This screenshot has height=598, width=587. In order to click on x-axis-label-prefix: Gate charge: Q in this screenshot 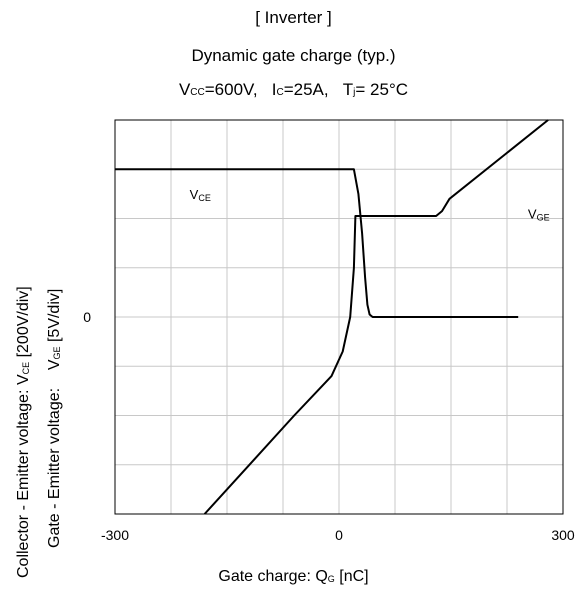, I will do `click(273, 576)`.